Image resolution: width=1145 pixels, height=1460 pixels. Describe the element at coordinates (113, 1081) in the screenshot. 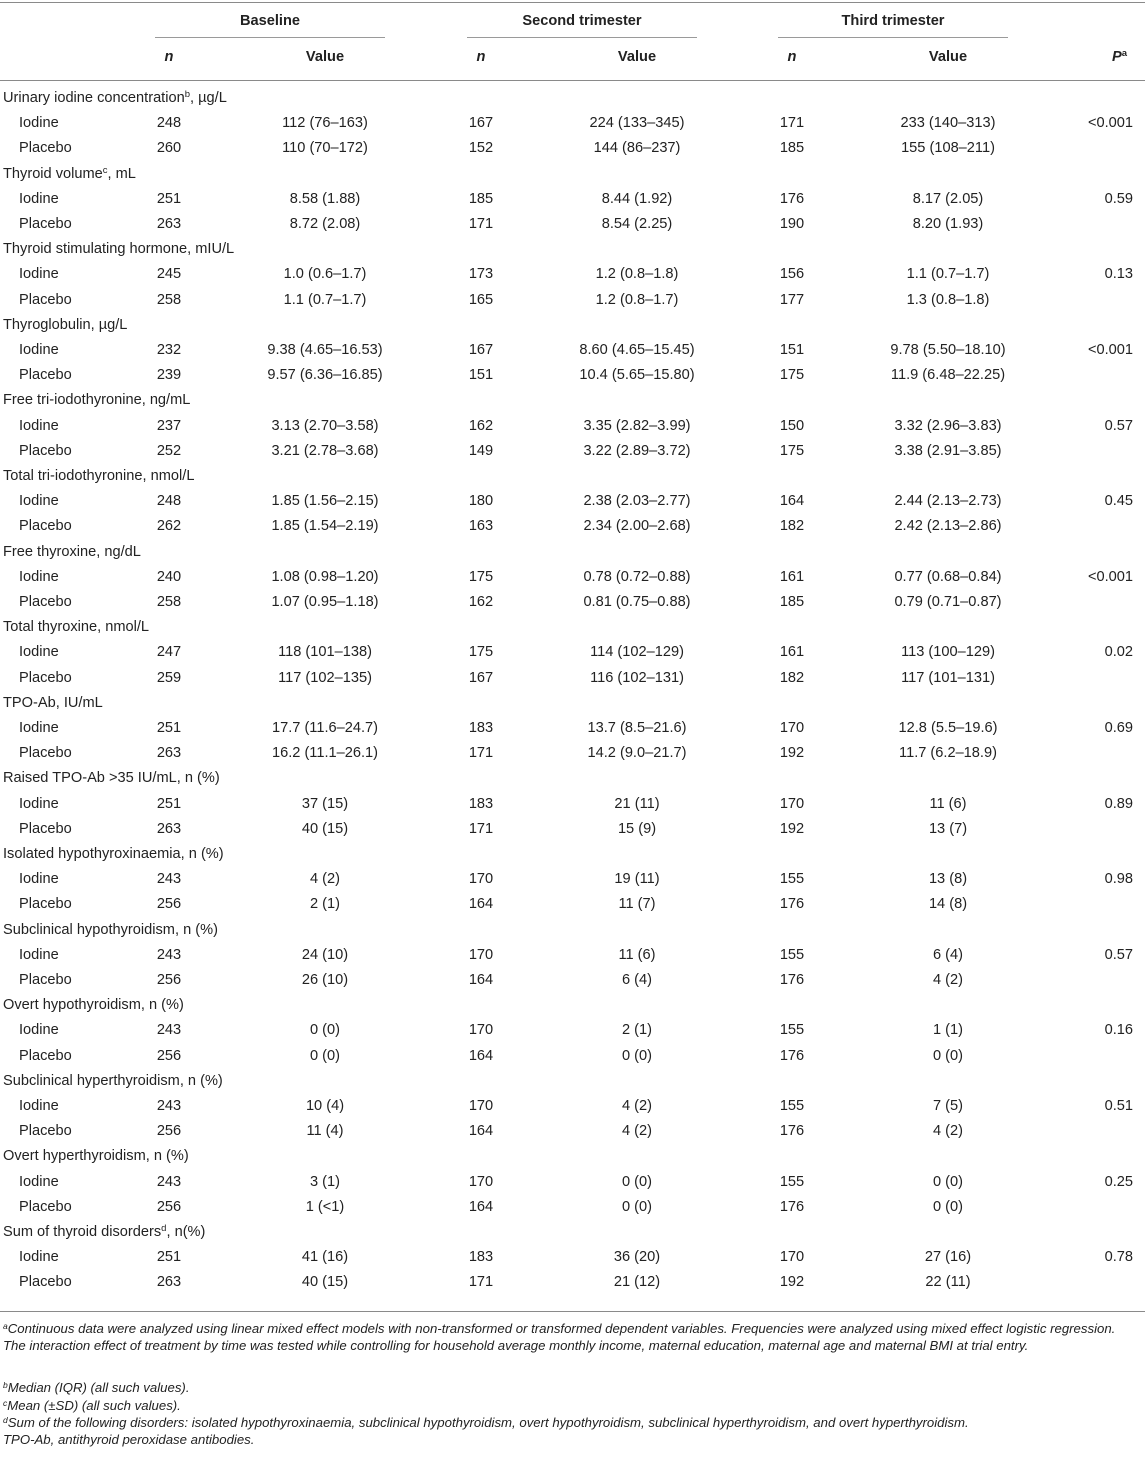

I see `section-title-text: Subclinical hyperthyroidism, n (%)` at that location.